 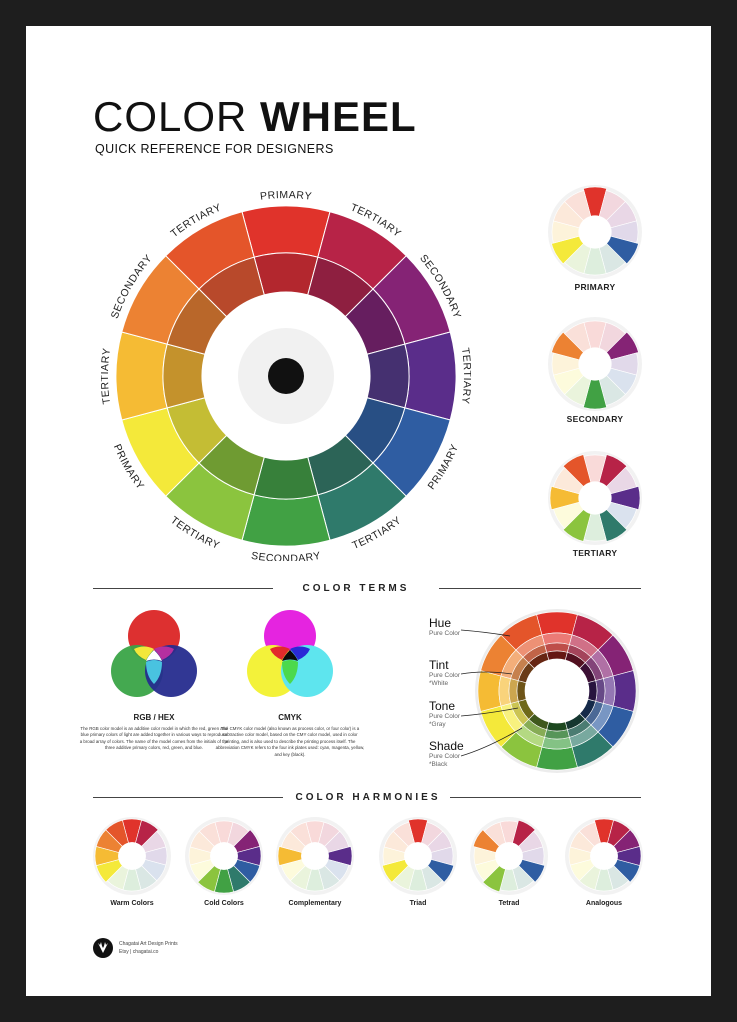 I want to click on terms-rule-right, so click(x=540, y=588).